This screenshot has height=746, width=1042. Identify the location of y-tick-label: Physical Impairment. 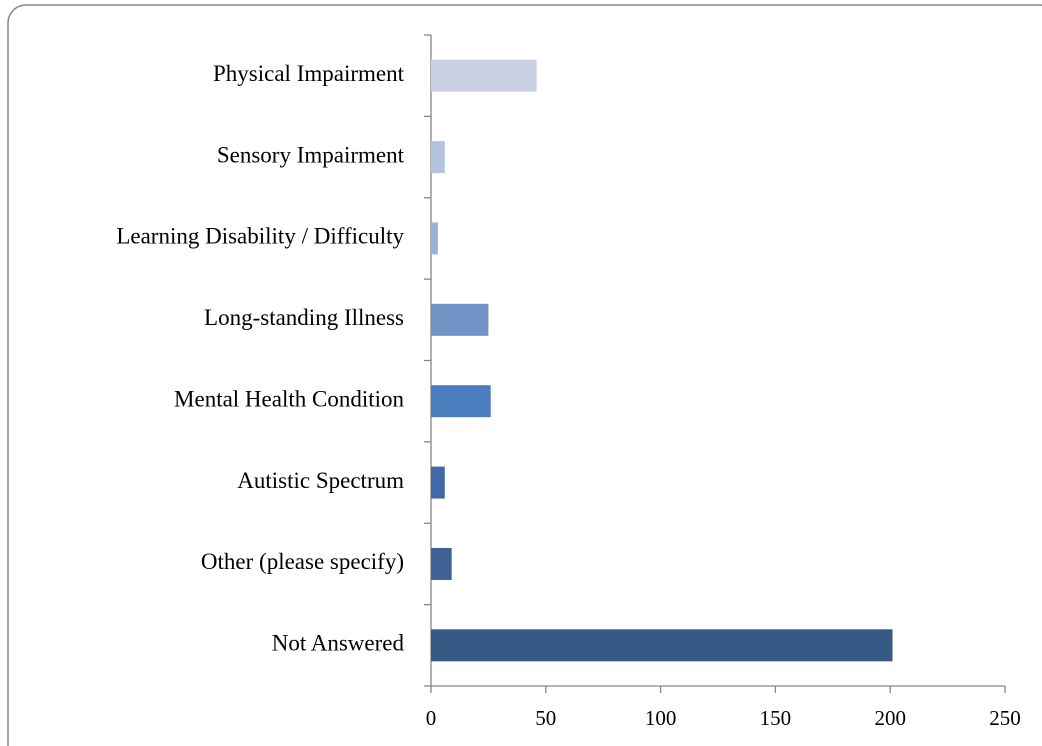
(309, 73).